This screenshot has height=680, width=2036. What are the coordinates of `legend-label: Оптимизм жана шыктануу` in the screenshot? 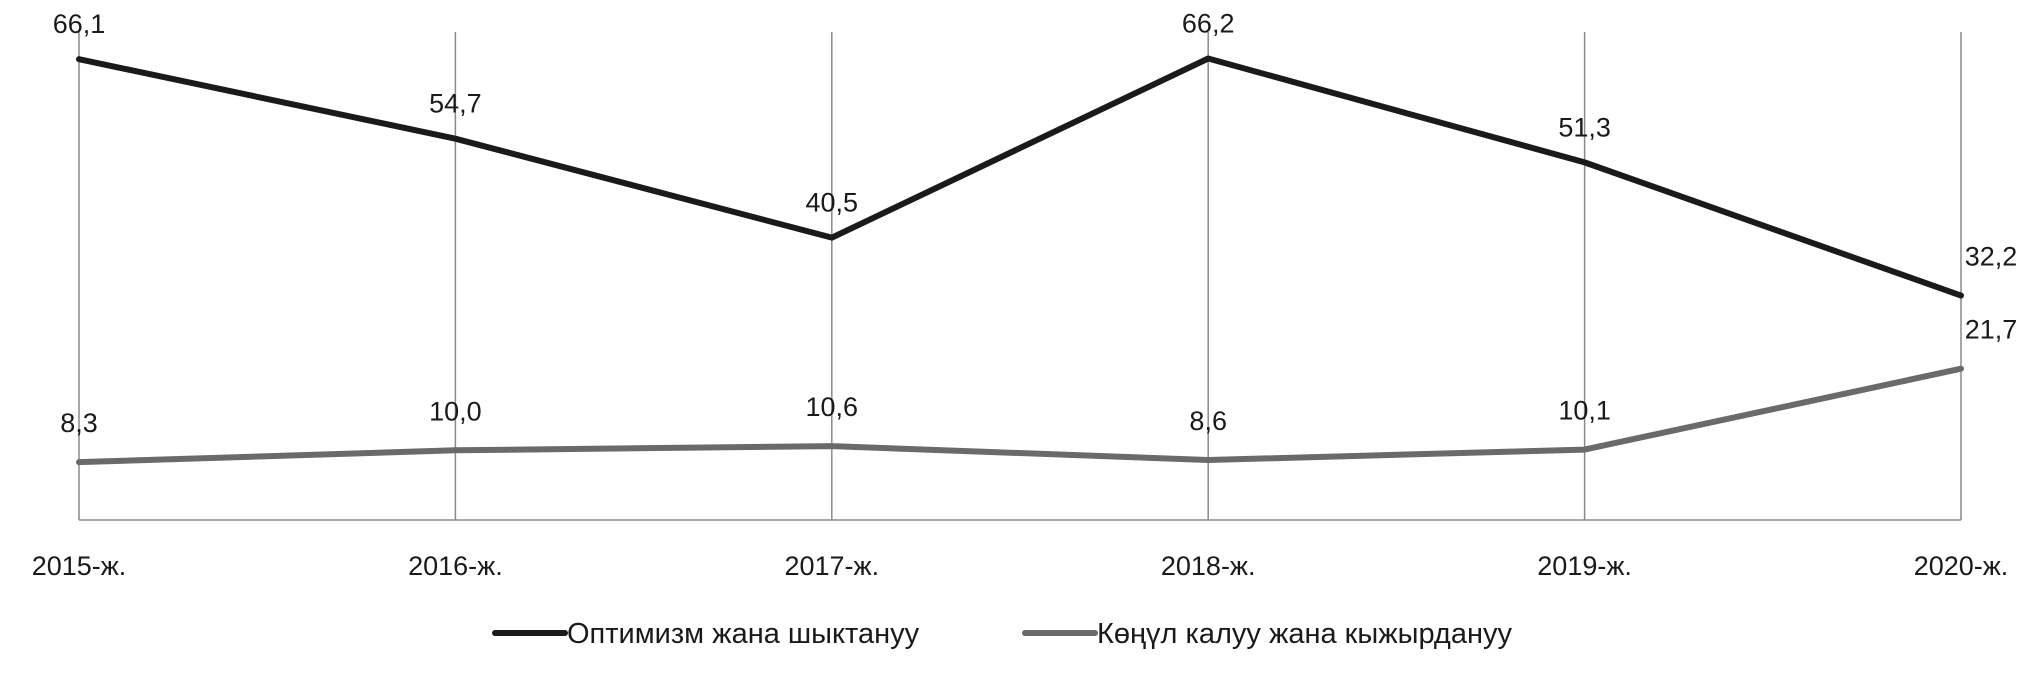 It's located at (743, 634).